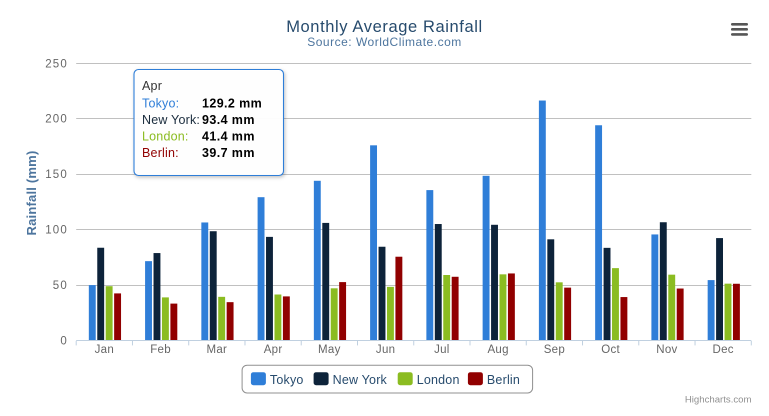  Describe the element at coordinates (56, 231) in the screenshot. I see `svg-text: 100` at that location.